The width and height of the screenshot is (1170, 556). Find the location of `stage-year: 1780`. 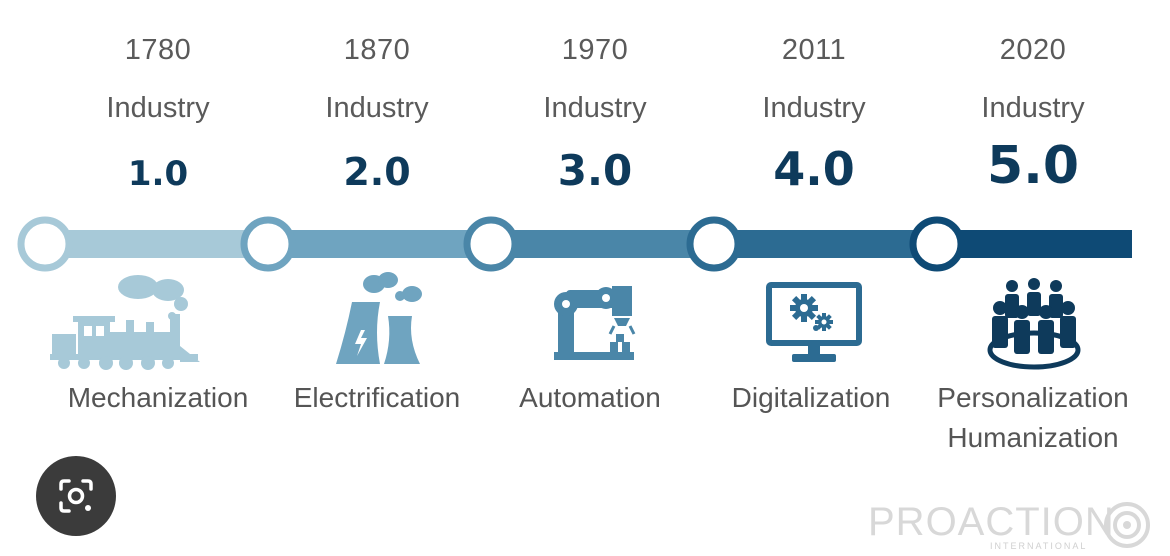

stage-year: 1780 is located at coordinates (158, 50).